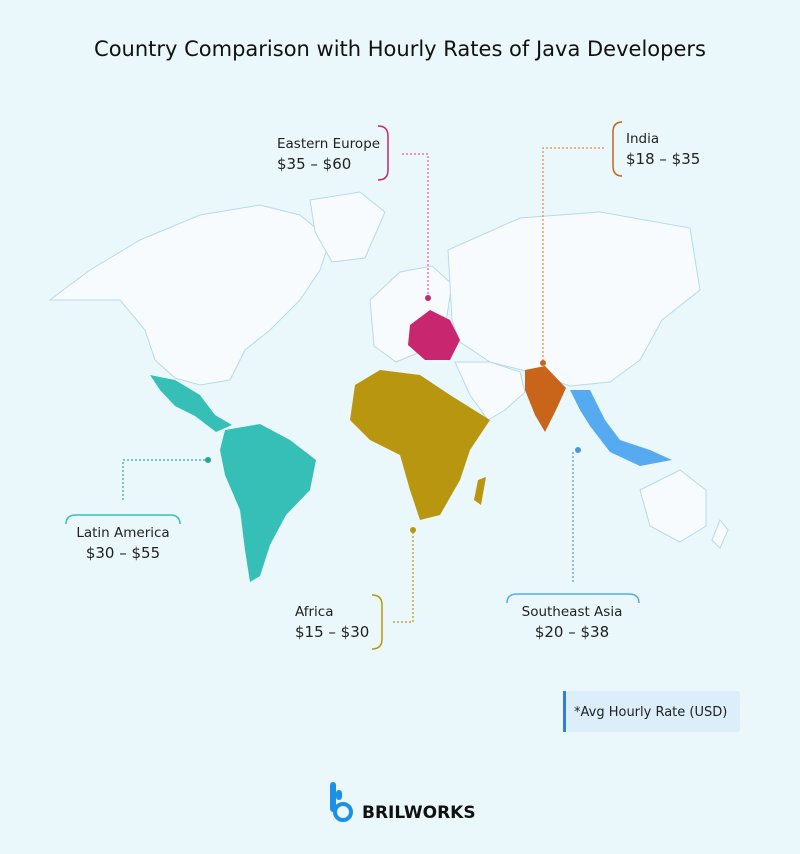 The width and height of the screenshot is (800, 854). What do you see at coordinates (332, 632) in the screenshot?
I see `region-range: $15 – $30` at bounding box center [332, 632].